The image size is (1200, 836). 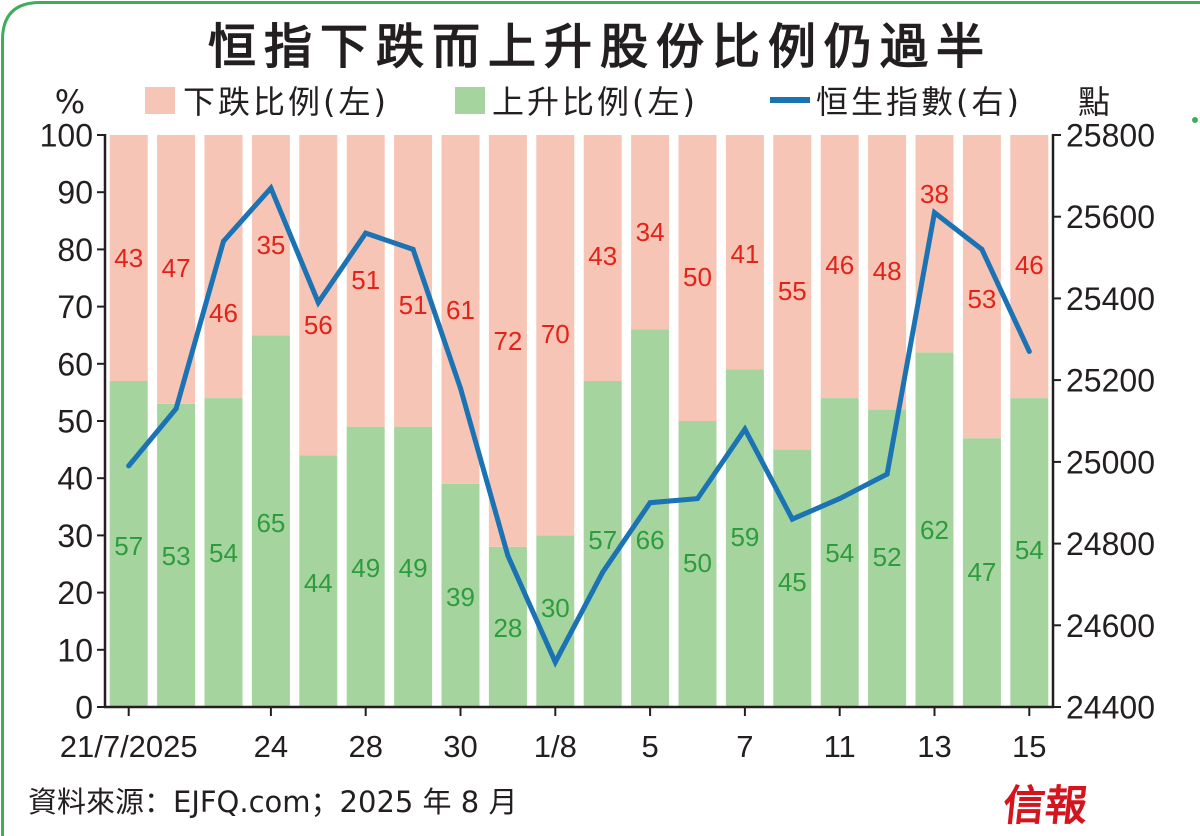 I want to click on right-axis-unit: 點, so click(x=1094, y=102).